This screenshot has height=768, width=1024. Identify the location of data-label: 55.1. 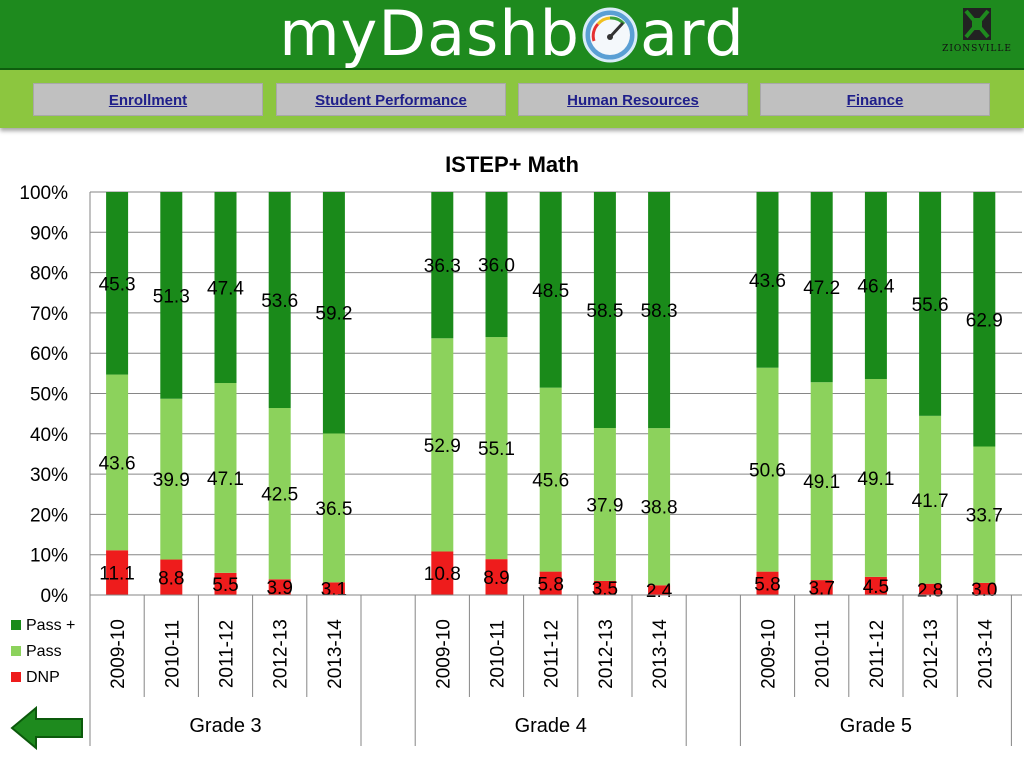
(496, 449).